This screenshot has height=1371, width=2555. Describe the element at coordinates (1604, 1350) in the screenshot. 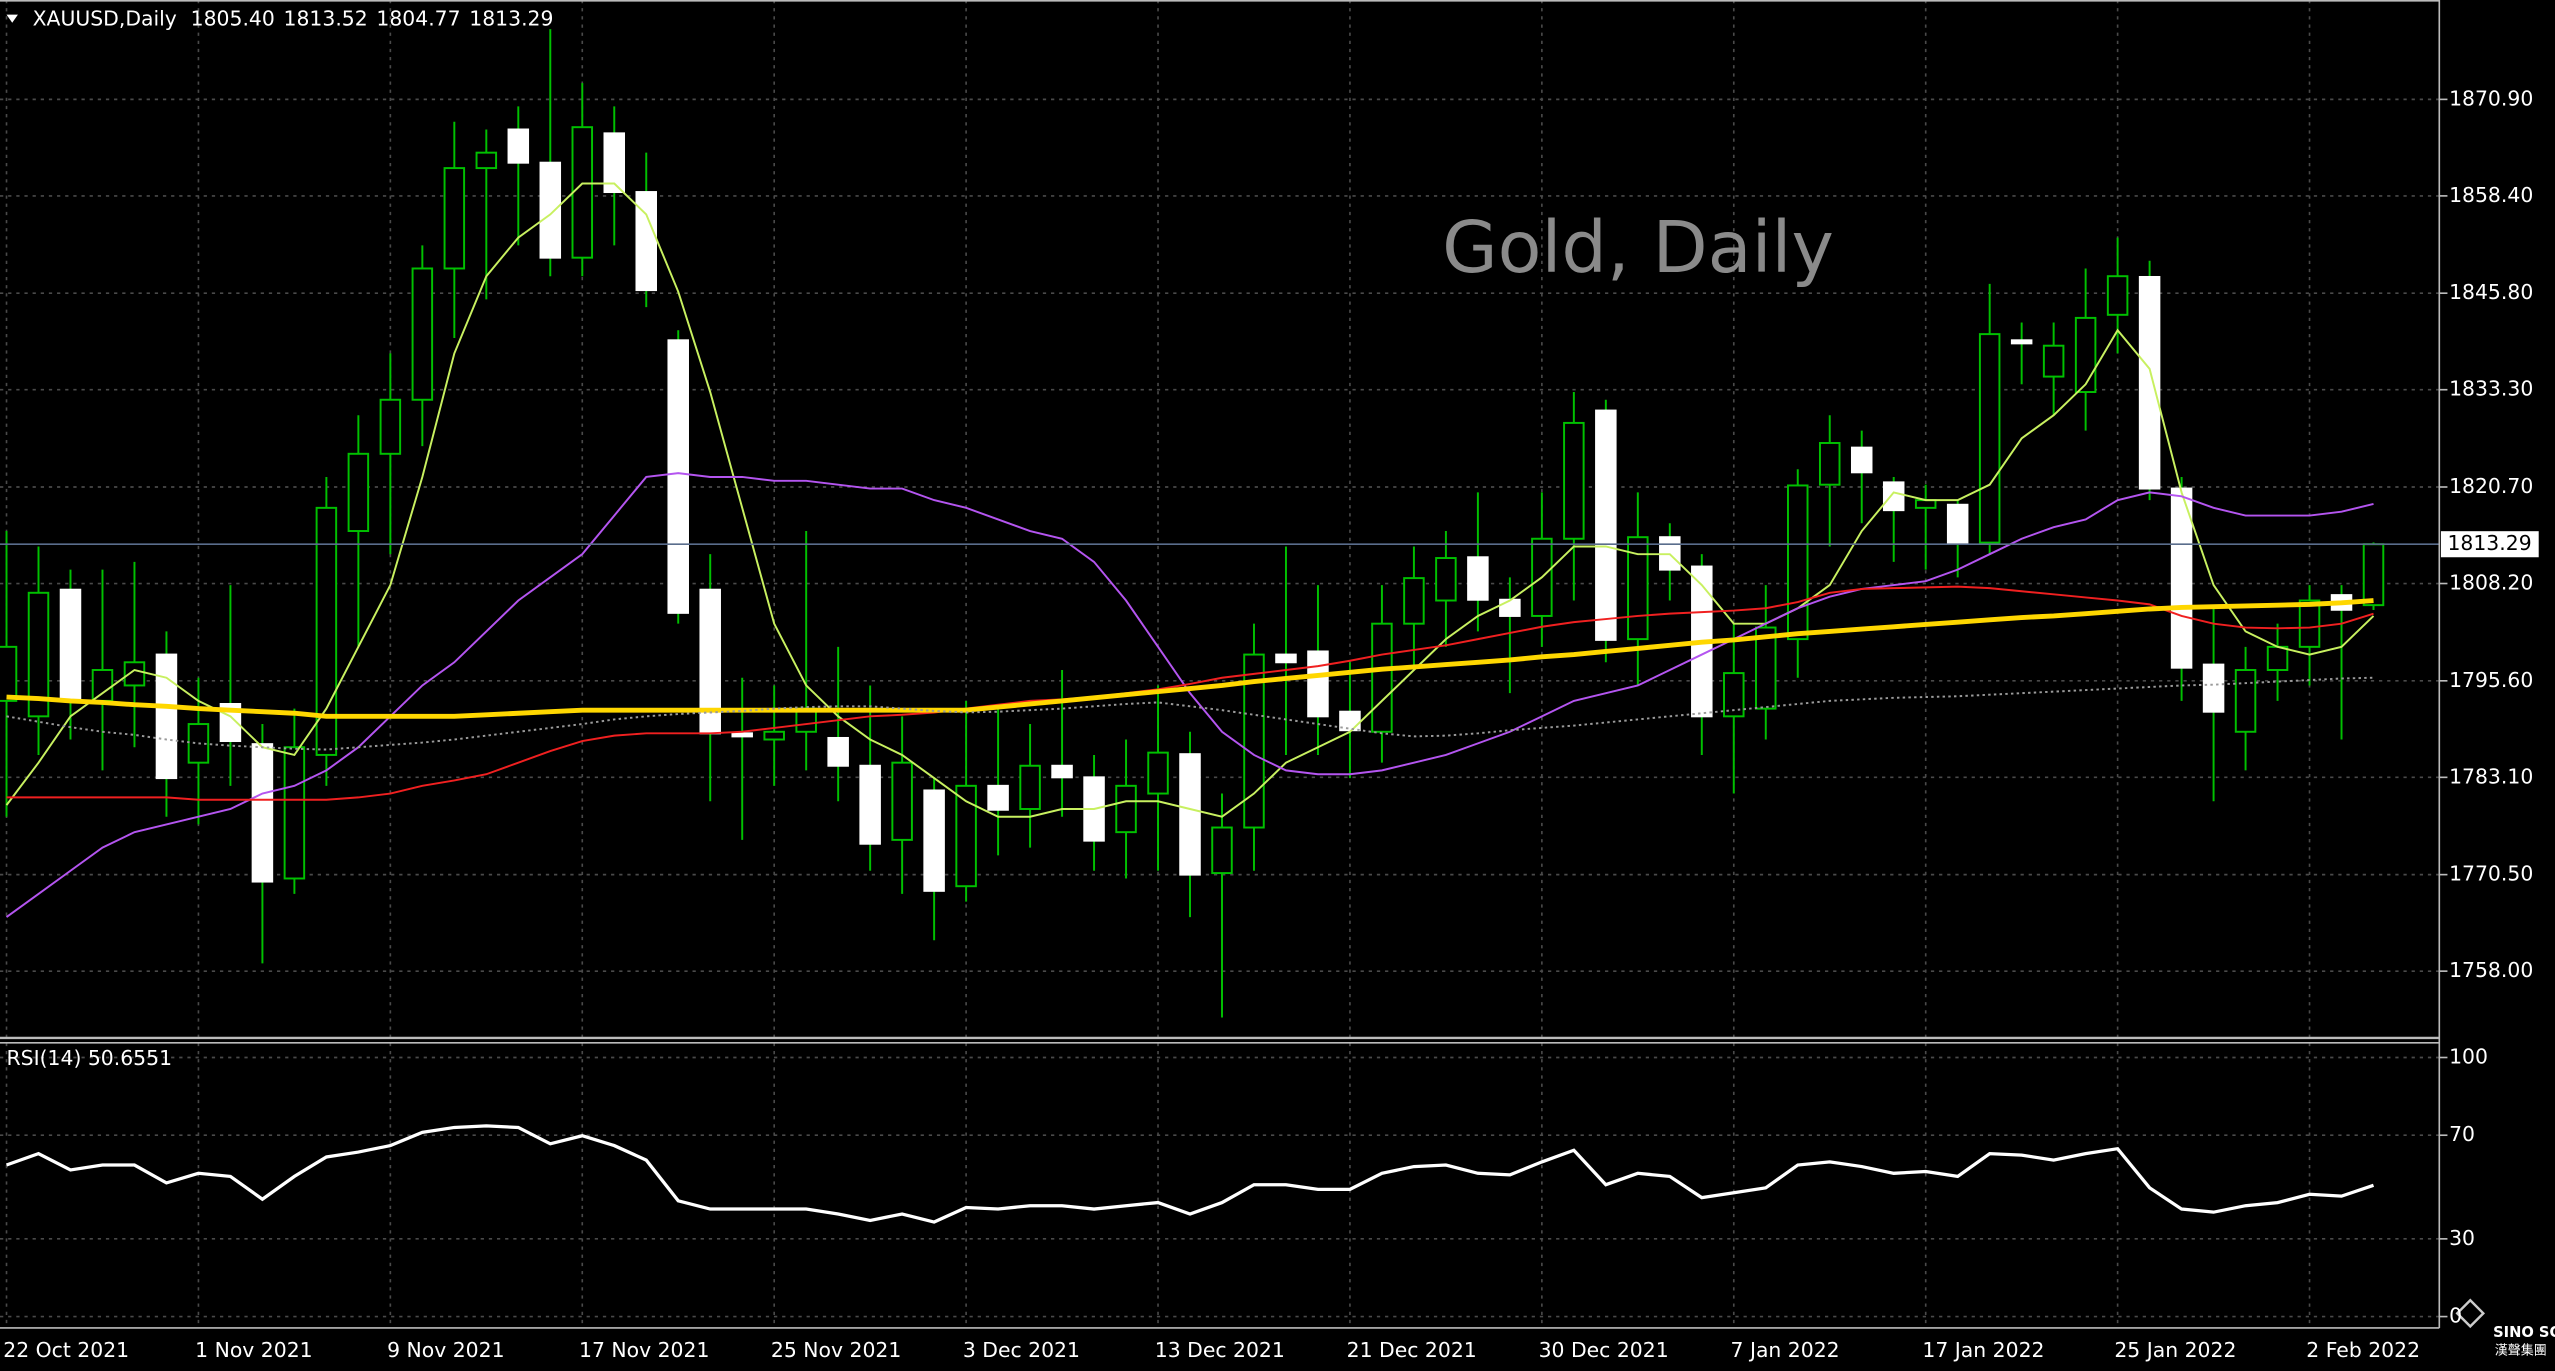

I see `x-tick-label: 30 Dec 2021` at that location.